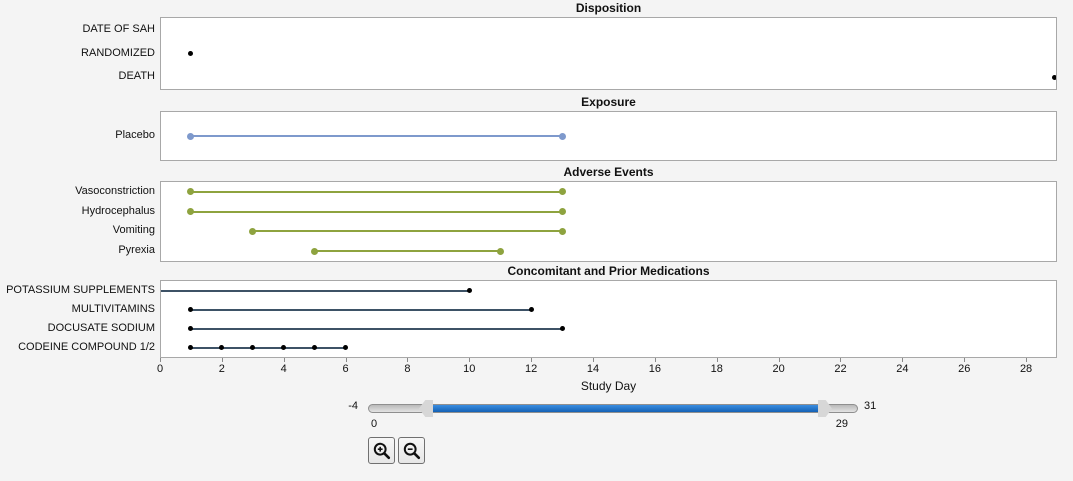  I want to click on row-label-pyrexia: Pyrexia, so click(136, 250).